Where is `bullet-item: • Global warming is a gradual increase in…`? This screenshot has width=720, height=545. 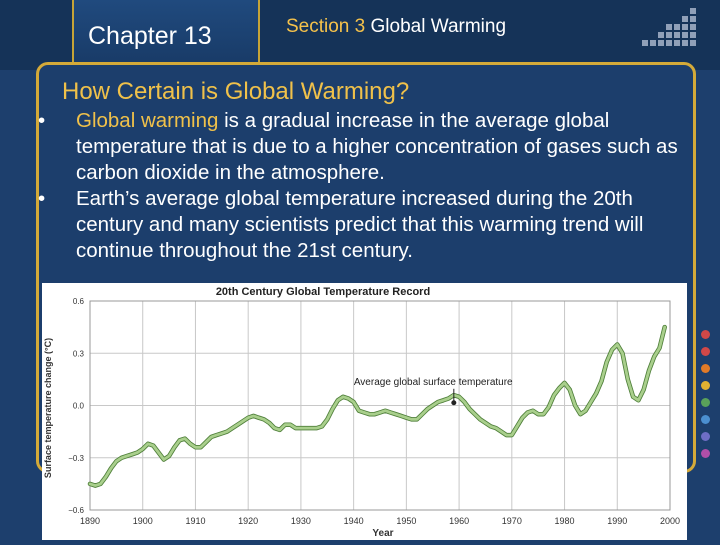
bullet-item: • Global warming is a gradual increase in… is located at coordinates (362, 147).